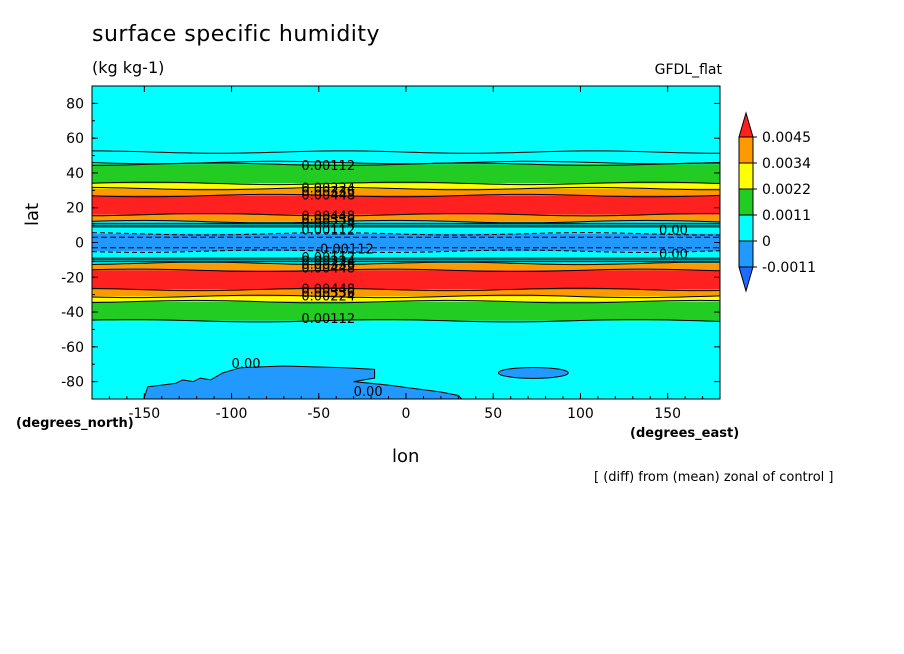 This screenshot has width=904, height=654. Describe the element at coordinates (328, 319) in the screenshot. I see `contour-label-16: 0.00112` at that location.